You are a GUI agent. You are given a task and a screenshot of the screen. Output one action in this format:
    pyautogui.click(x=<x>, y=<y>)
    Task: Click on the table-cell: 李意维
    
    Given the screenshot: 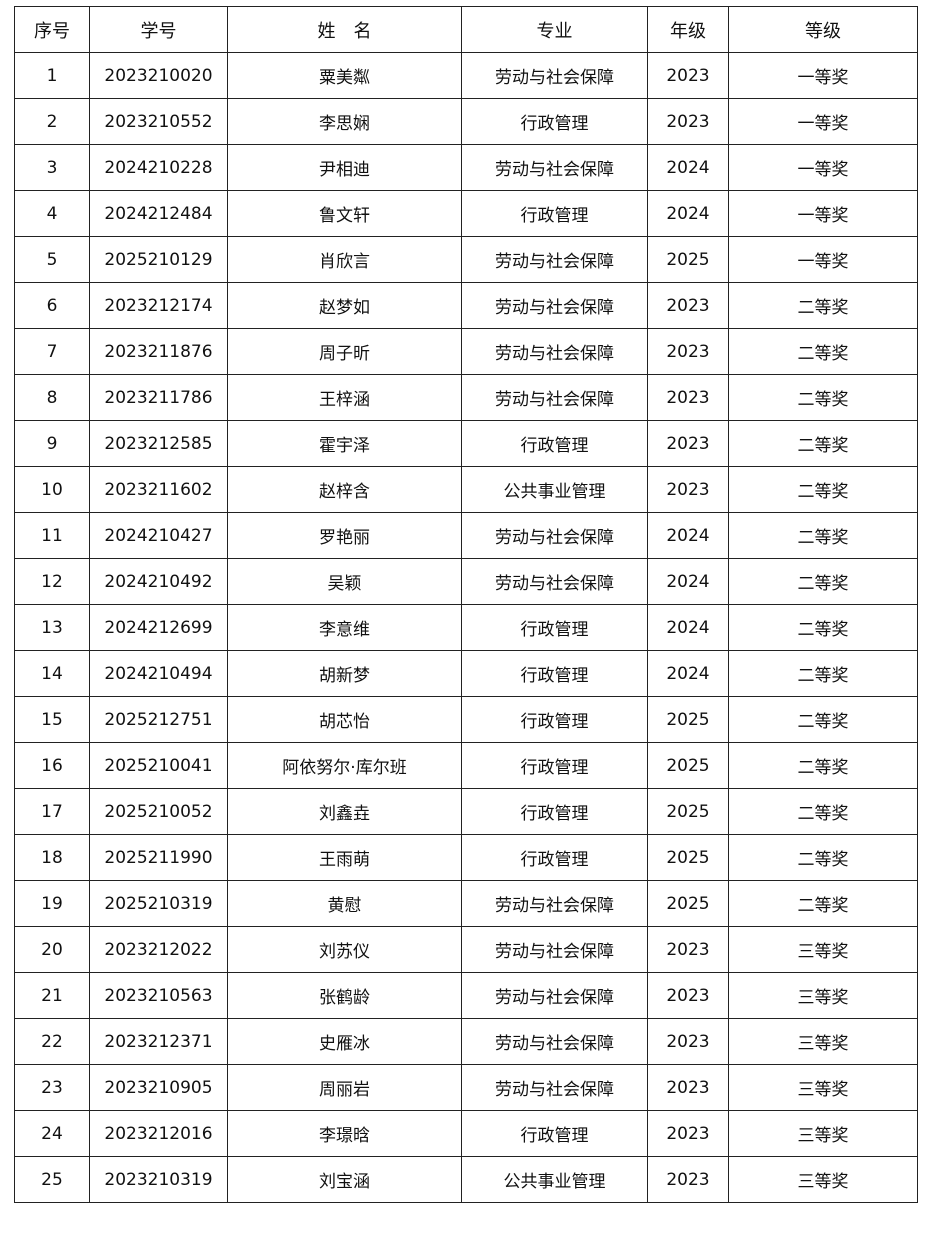 What is the action you would take?
    pyautogui.click(x=344, y=627)
    